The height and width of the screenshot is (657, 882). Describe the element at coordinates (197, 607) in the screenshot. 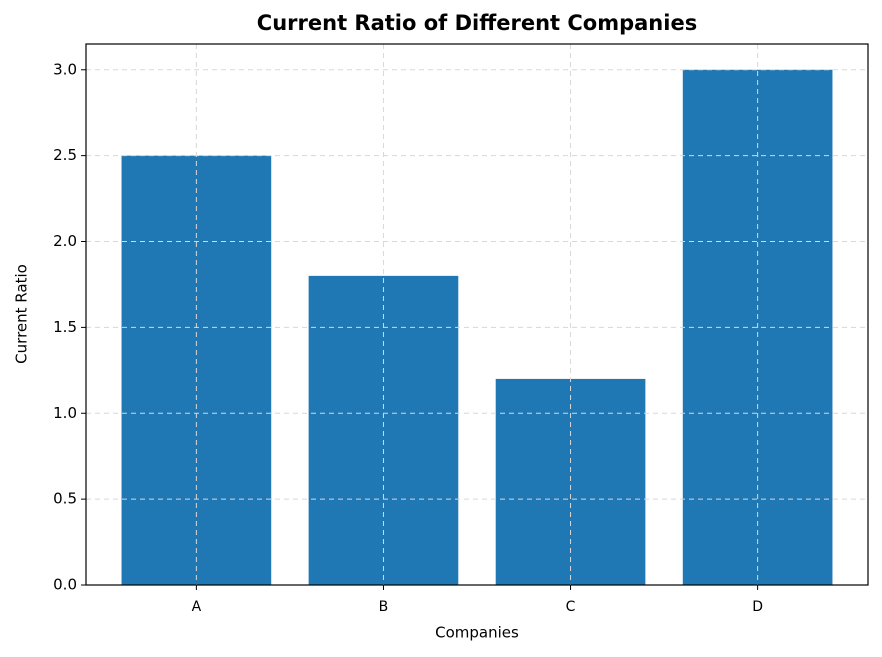

I see `x-tick-label: A` at that location.